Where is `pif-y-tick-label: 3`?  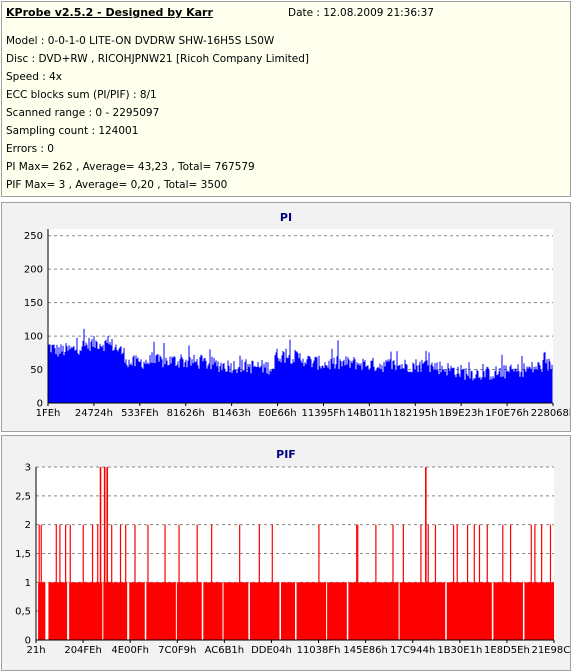 pif-y-tick-label: 3 is located at coordinates (28, 468).